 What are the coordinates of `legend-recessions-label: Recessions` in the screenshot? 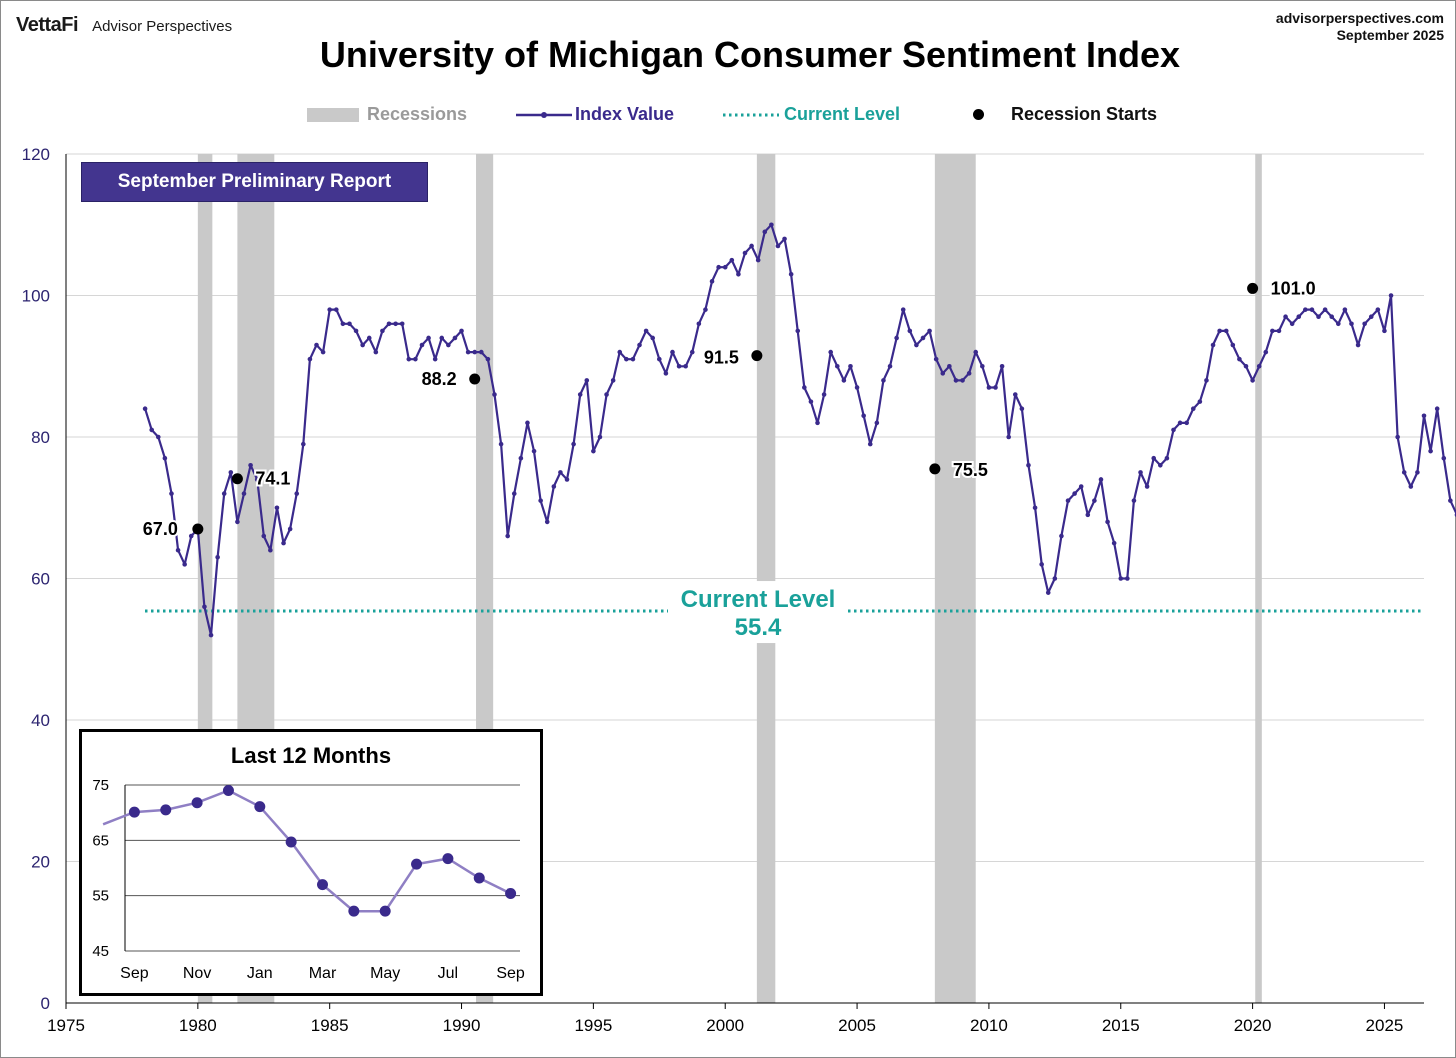 It's located at (417, 114).